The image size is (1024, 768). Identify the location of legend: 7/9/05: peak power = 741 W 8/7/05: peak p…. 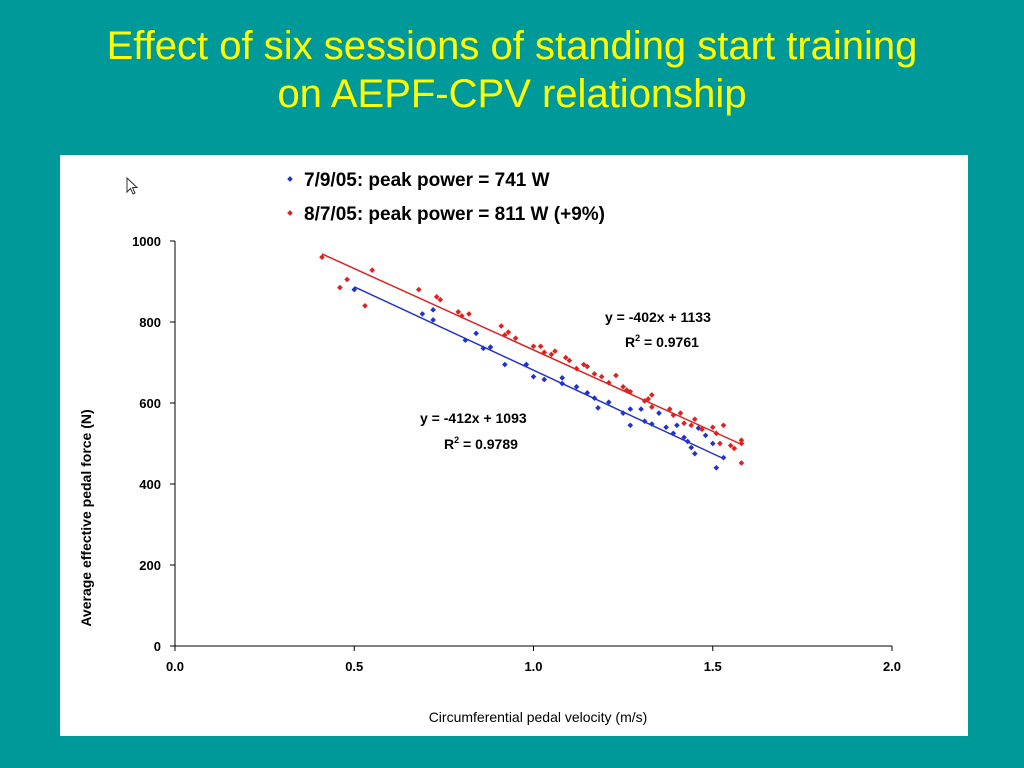
(446, 197).